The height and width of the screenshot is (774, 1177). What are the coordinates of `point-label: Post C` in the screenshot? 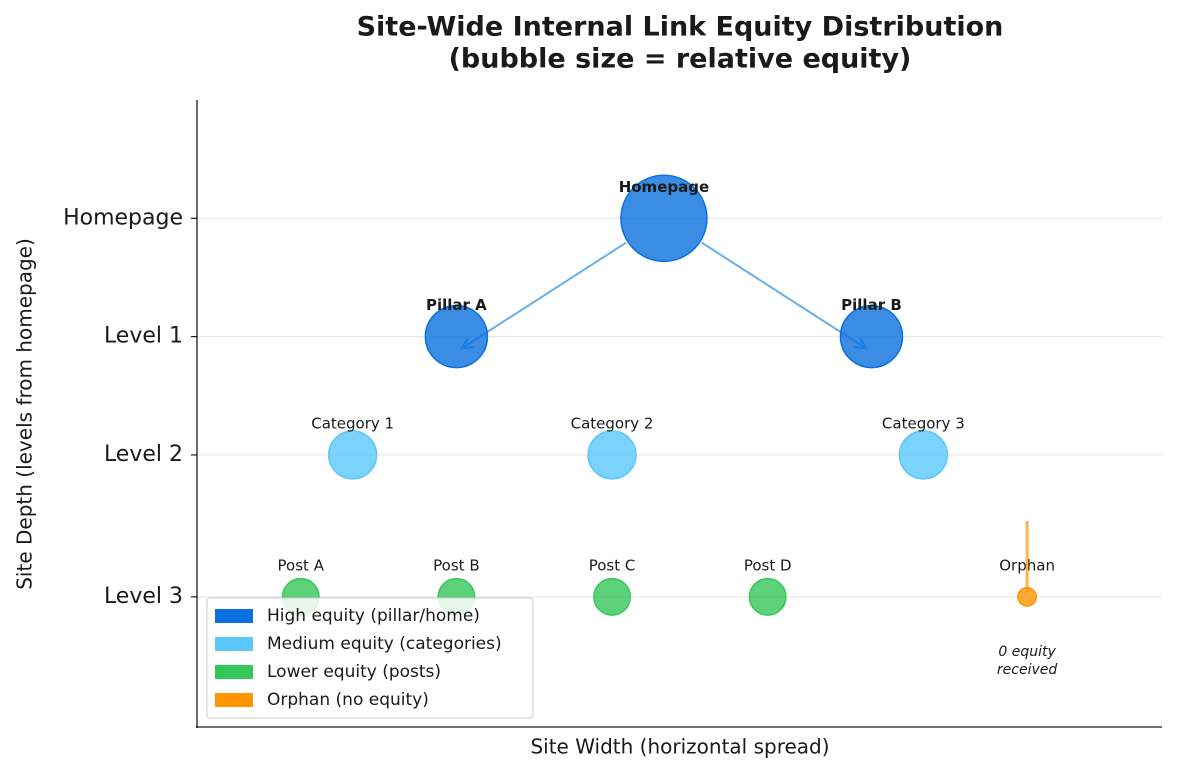 It's located at (612, 565).